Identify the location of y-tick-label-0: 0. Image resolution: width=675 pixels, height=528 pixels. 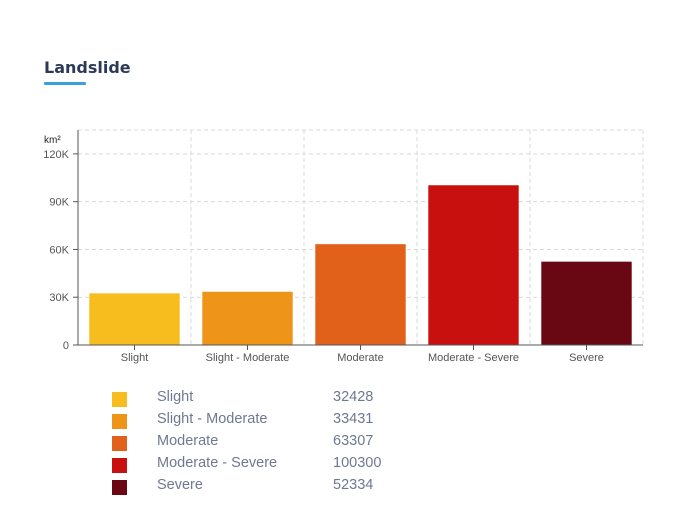
(66, 346).